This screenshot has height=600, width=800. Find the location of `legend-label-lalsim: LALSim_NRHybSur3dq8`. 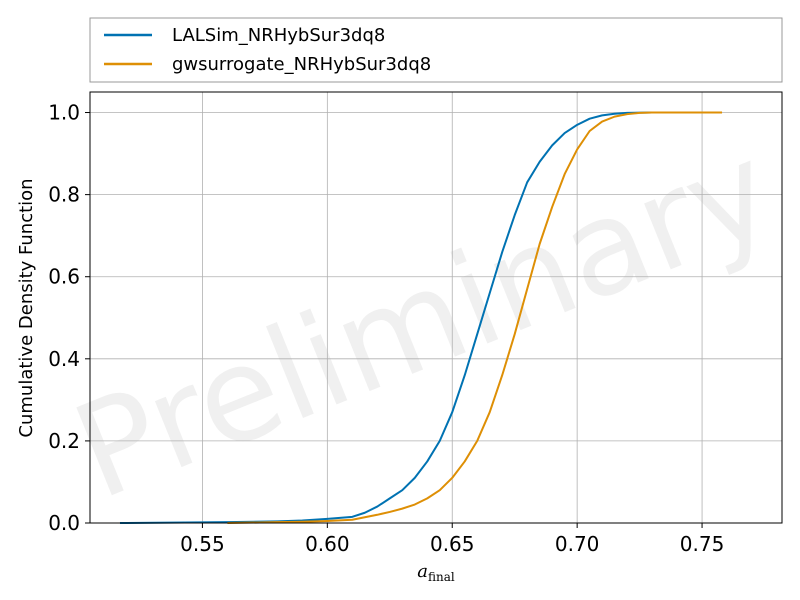

legend-label-lalsim: LALSim_NRHybSur3dq8 is located at coordinates (278, 35).